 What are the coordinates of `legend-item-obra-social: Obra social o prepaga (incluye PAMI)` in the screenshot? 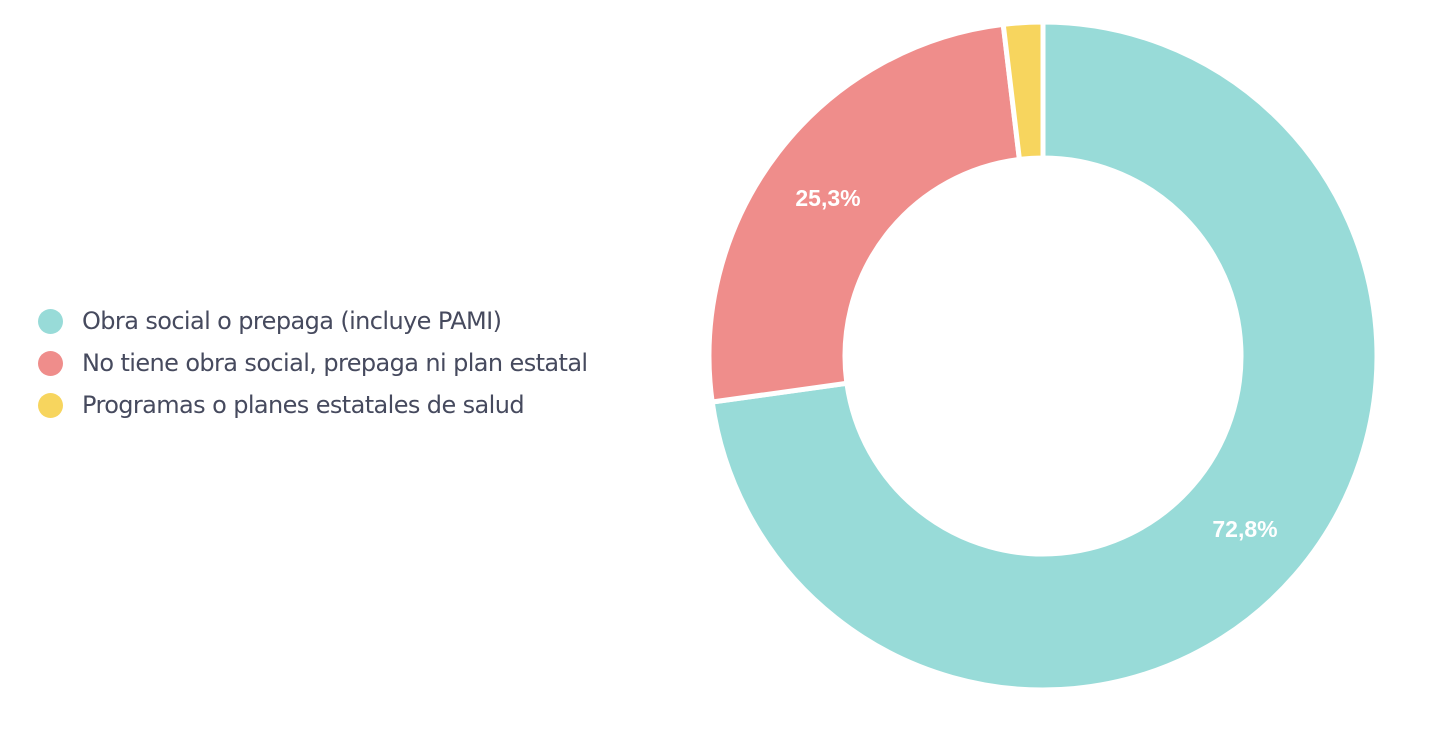 It's located at (313, 321).